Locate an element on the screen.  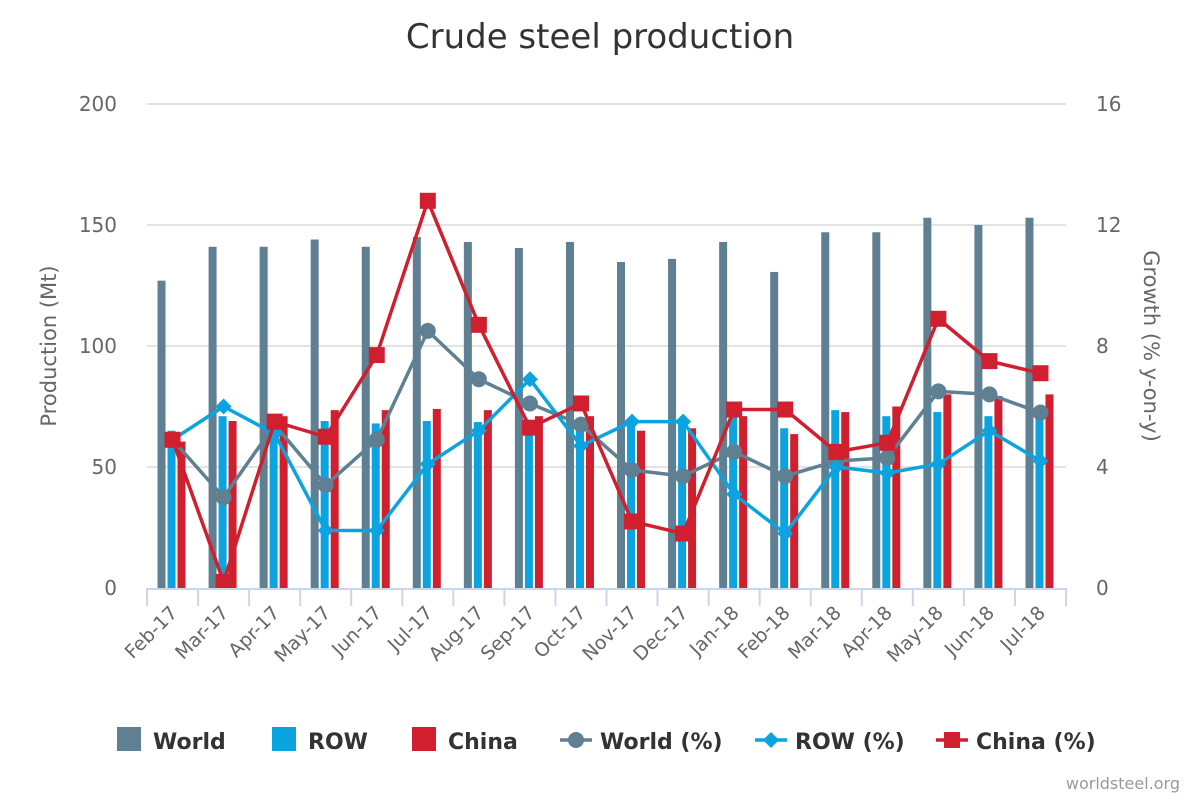
y2-tick-label: 4 is located at coordinates (1102, 467).